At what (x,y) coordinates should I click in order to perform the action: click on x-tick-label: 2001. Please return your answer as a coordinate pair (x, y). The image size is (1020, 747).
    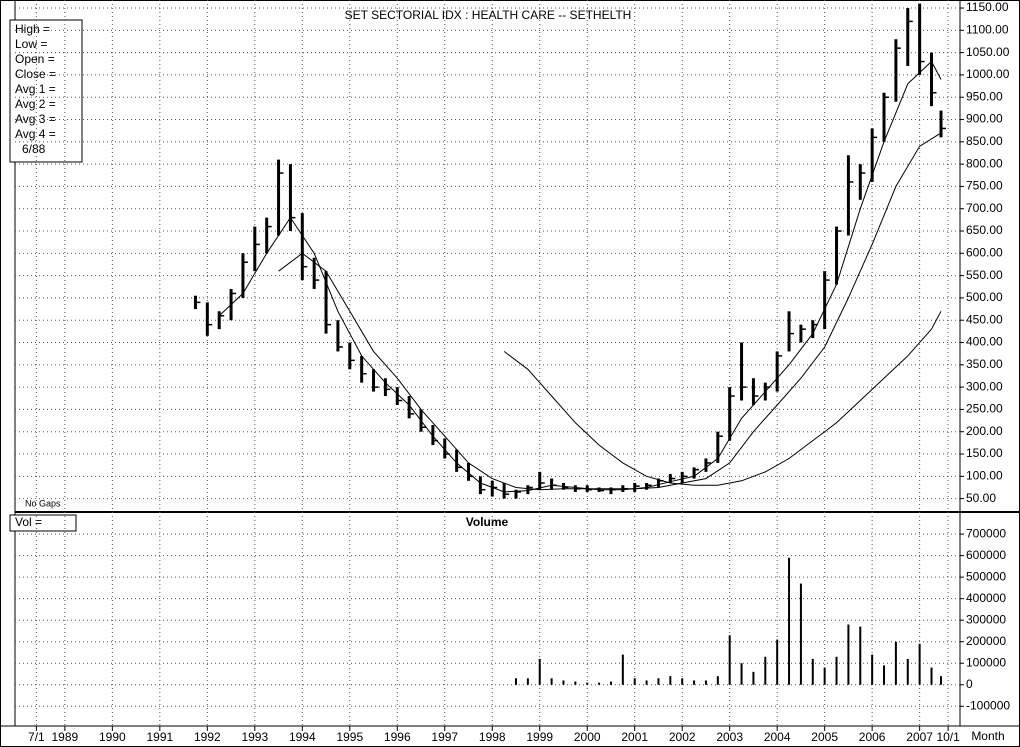
    Looking at the image, I should click on (634, 737).